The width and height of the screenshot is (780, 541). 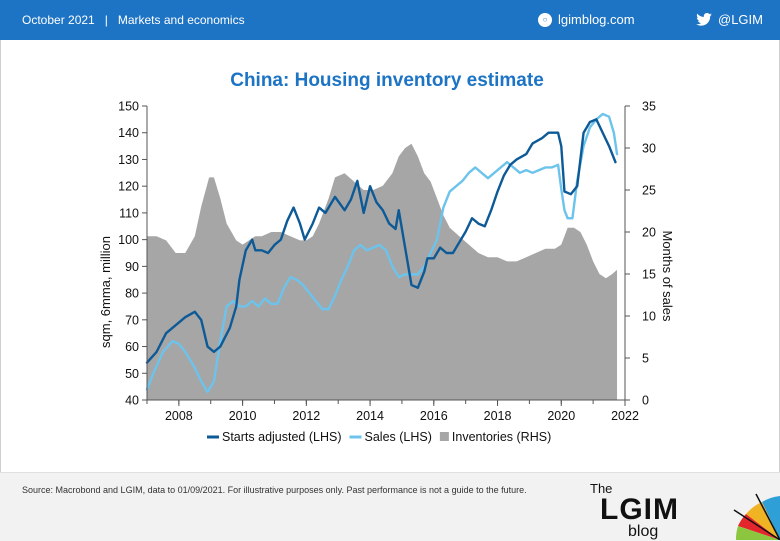 I want to click on legend-inventories-label: Inventories (RHS), so click(x=501, y=437).